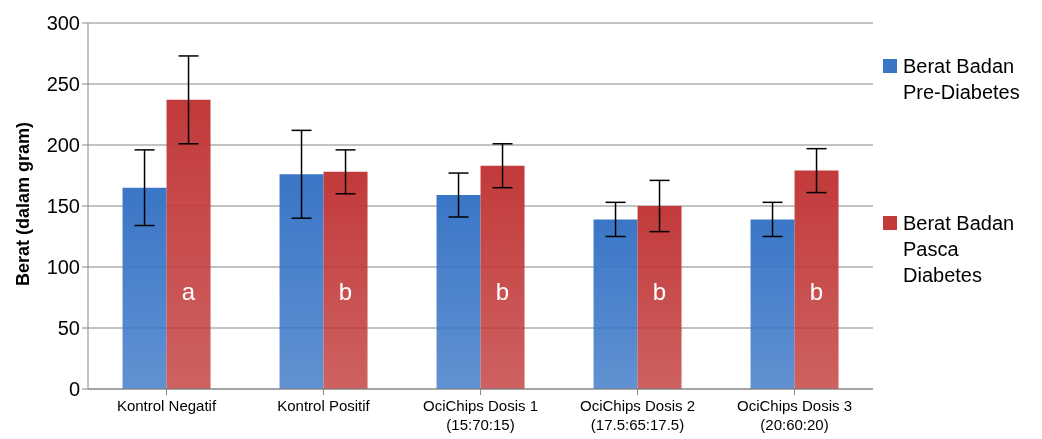  Describe the element at coordinates (480, 415) in the screenshot. I see `x-tick-label: OciChips Dosis 1 (15:70:15)` at that location.